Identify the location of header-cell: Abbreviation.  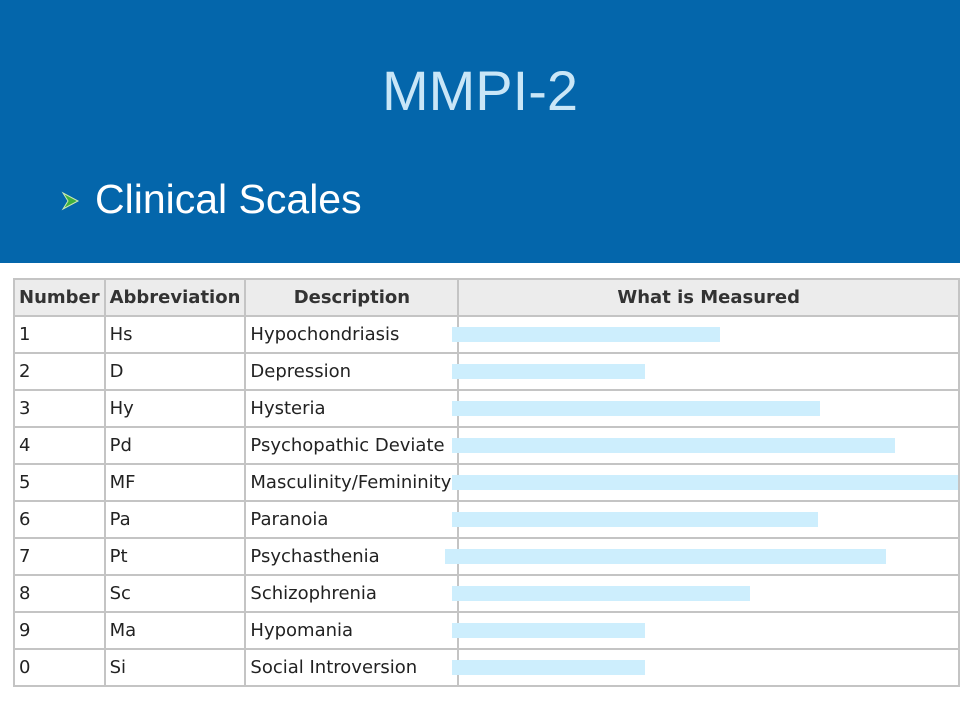
(175, 297).